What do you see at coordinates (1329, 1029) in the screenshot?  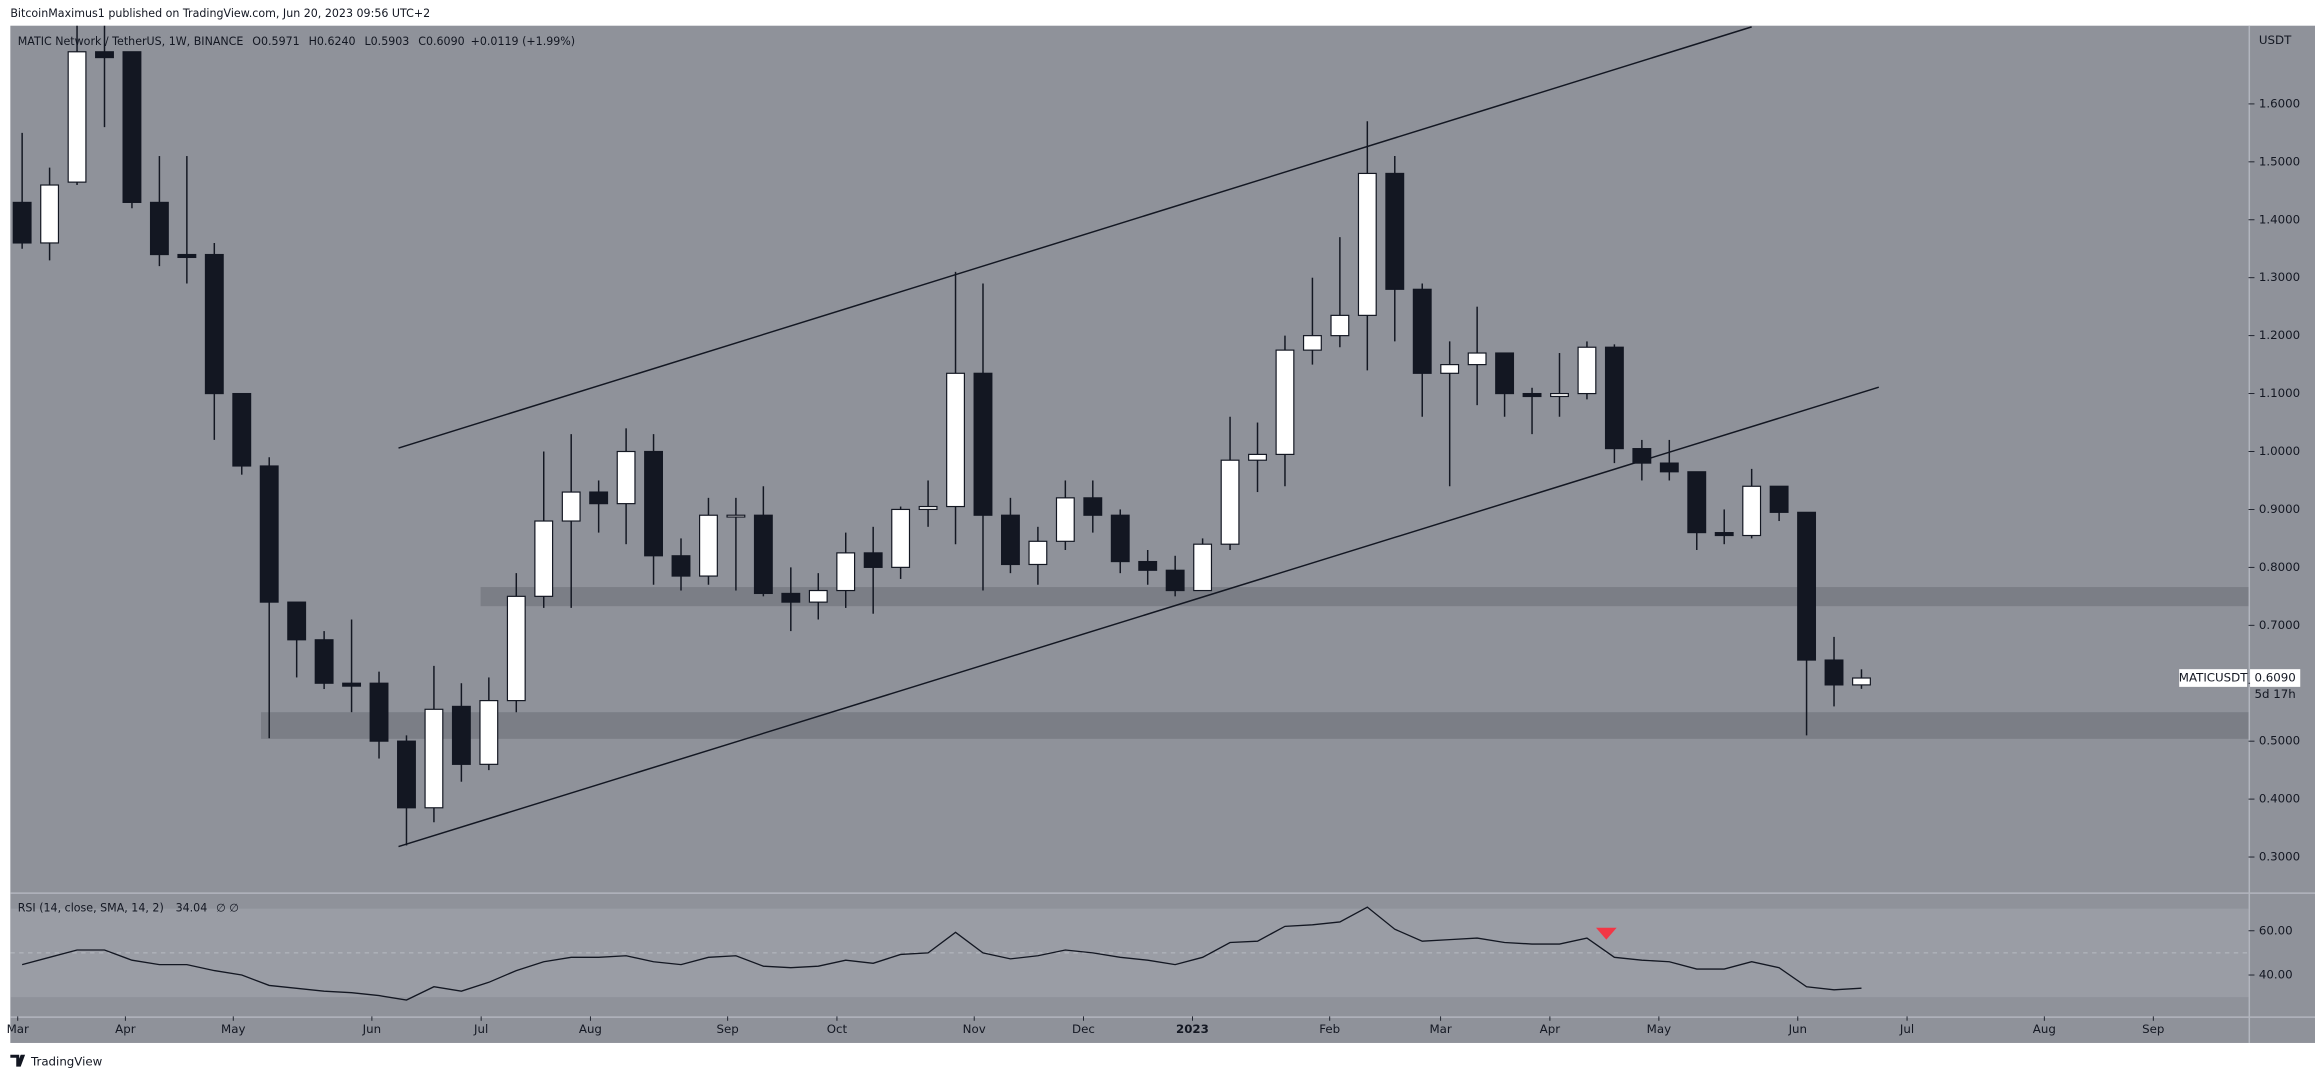 I see `x-tick-label: Feb` at bounding box center [1329, 1029].